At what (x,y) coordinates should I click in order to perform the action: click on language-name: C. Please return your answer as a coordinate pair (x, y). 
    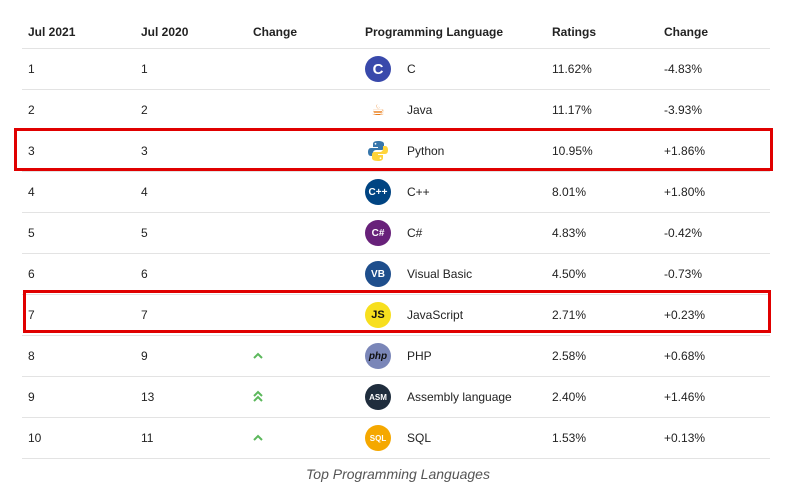
    Looking at the image, I should click on (411, 69).